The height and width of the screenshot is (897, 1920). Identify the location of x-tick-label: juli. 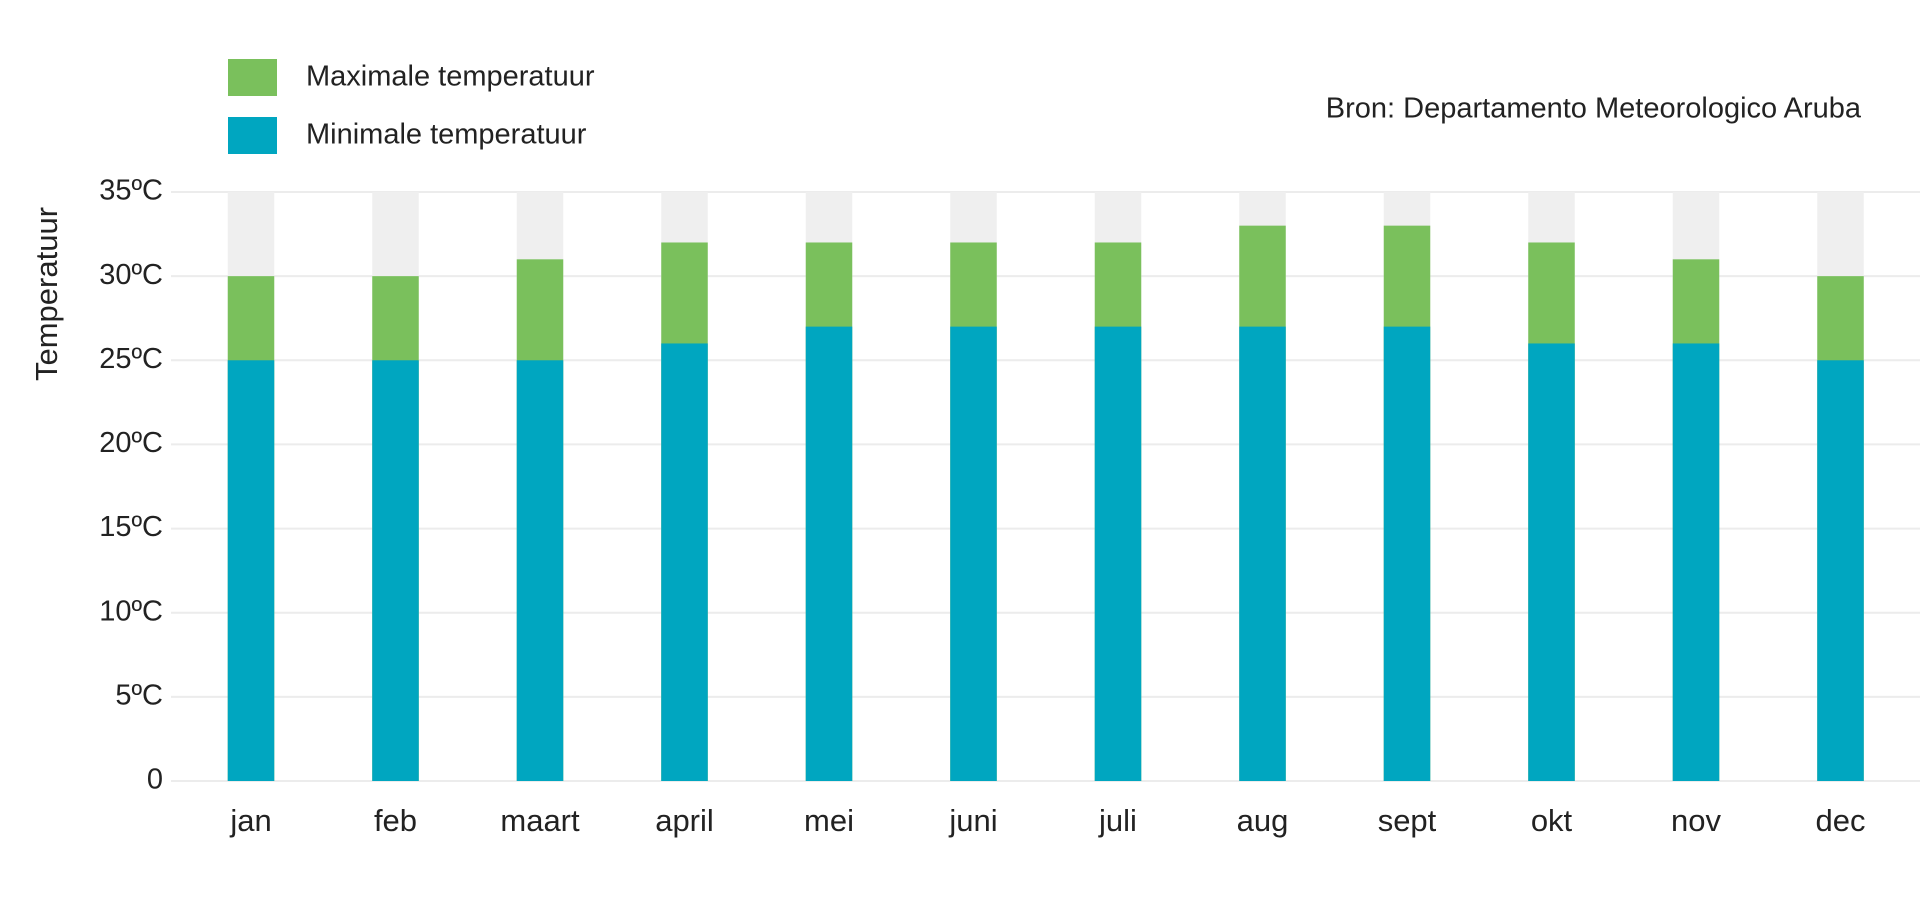
(1117, 820).